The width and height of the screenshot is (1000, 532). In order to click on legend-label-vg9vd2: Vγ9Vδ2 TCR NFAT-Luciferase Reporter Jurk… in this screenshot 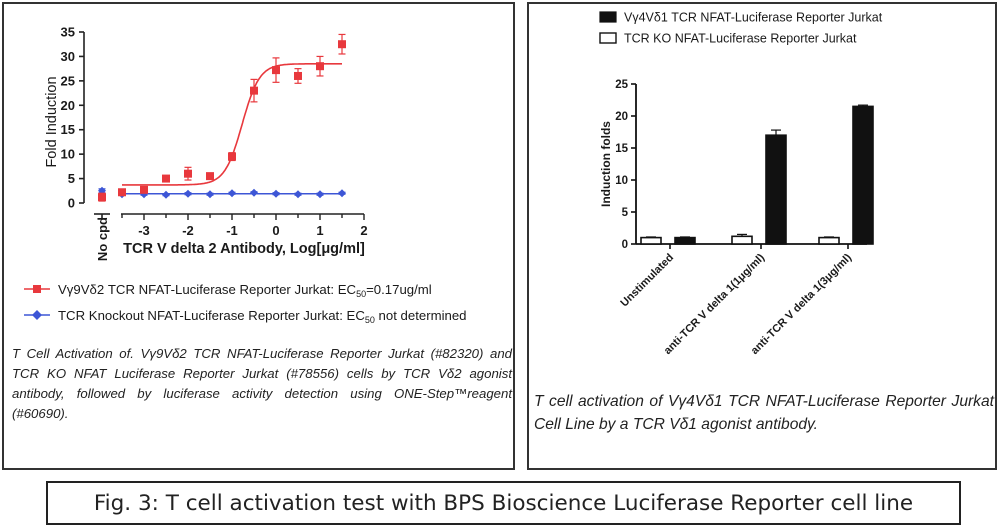, I will do `click(245, 290)`.